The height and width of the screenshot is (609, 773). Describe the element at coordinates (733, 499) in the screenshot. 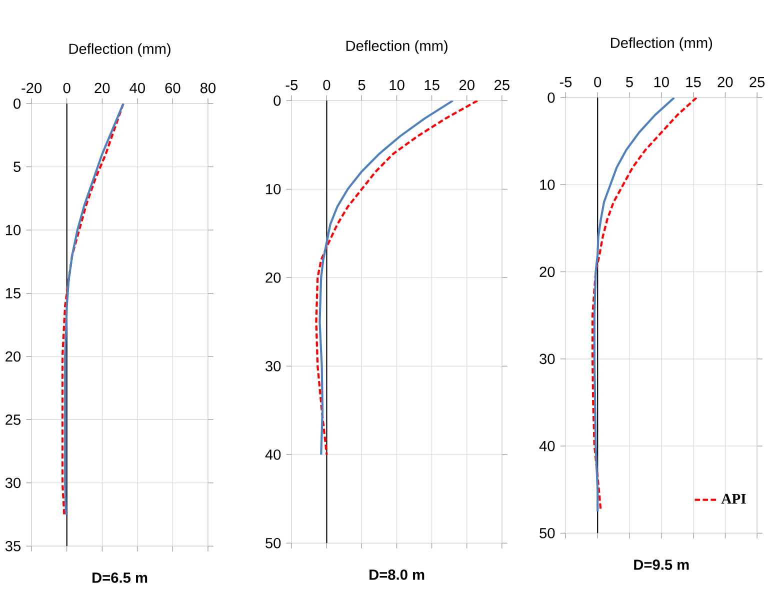

I see `legend-label: API` at that location.